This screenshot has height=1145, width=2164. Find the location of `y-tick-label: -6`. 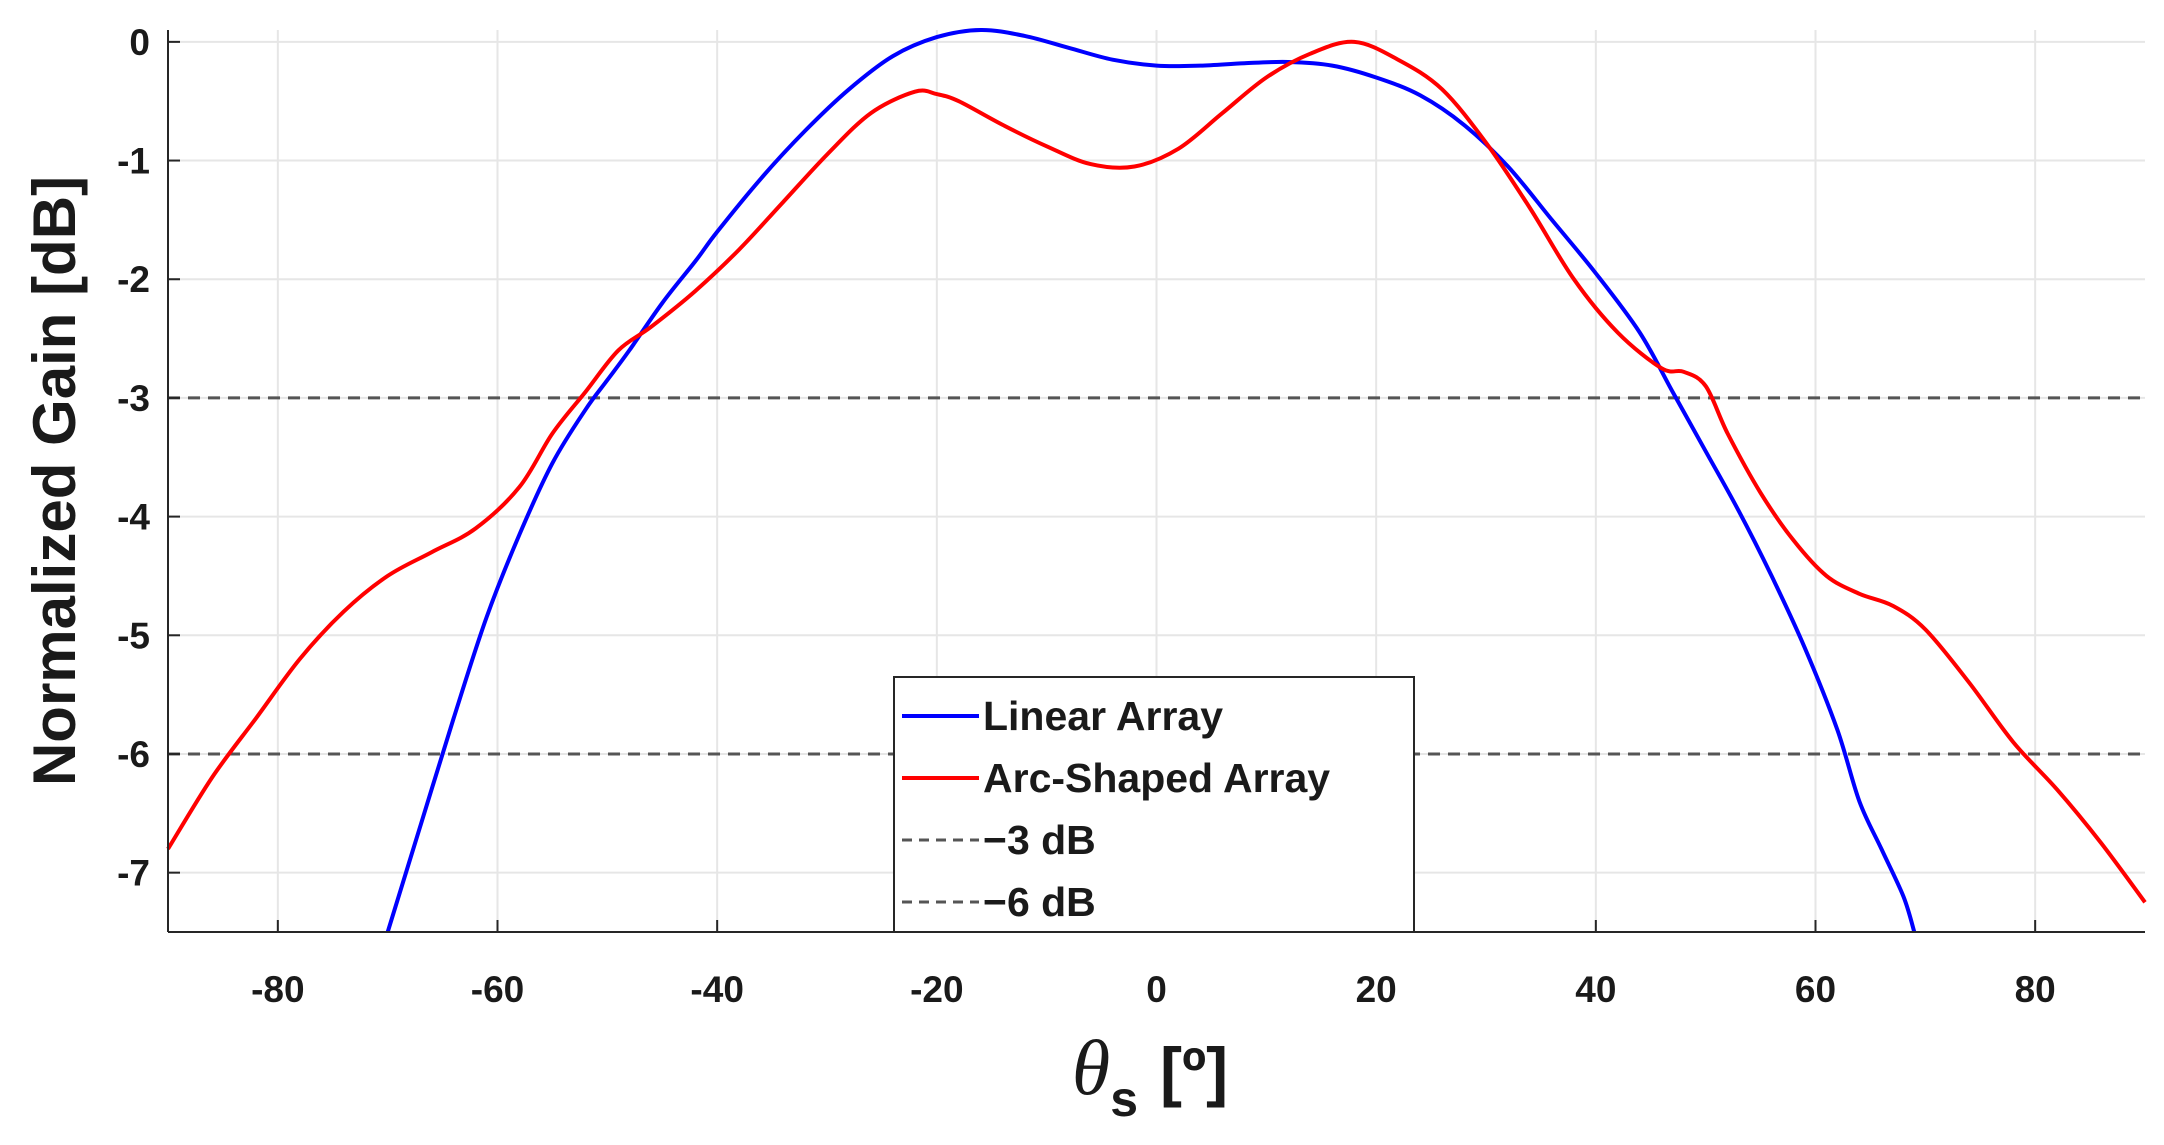

y-tick-label: -6 is located at coordinates (133, 754).